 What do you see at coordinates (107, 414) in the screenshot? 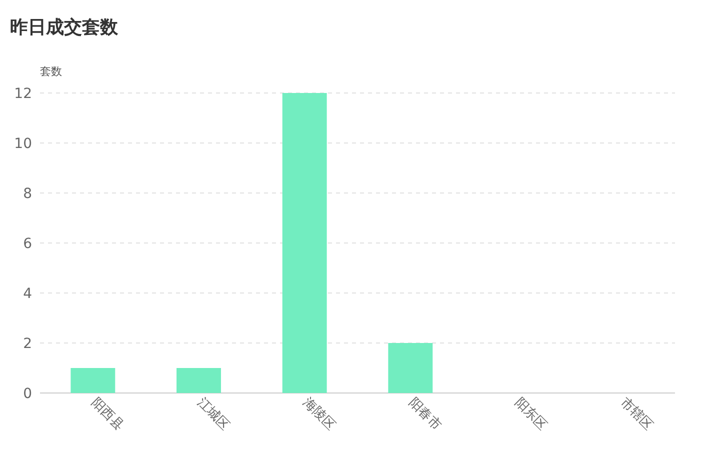
I see `x-tick-label: 阳西县` at bounding box center [107, 414].